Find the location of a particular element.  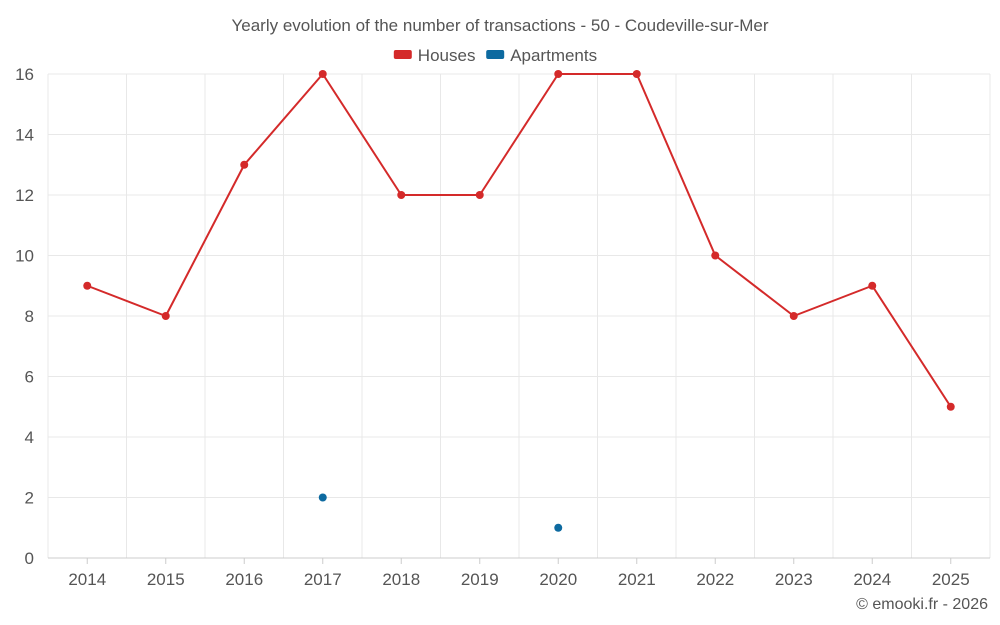

data-point-houses: Houses 2021: 16 is located at coordinates (636, 74).